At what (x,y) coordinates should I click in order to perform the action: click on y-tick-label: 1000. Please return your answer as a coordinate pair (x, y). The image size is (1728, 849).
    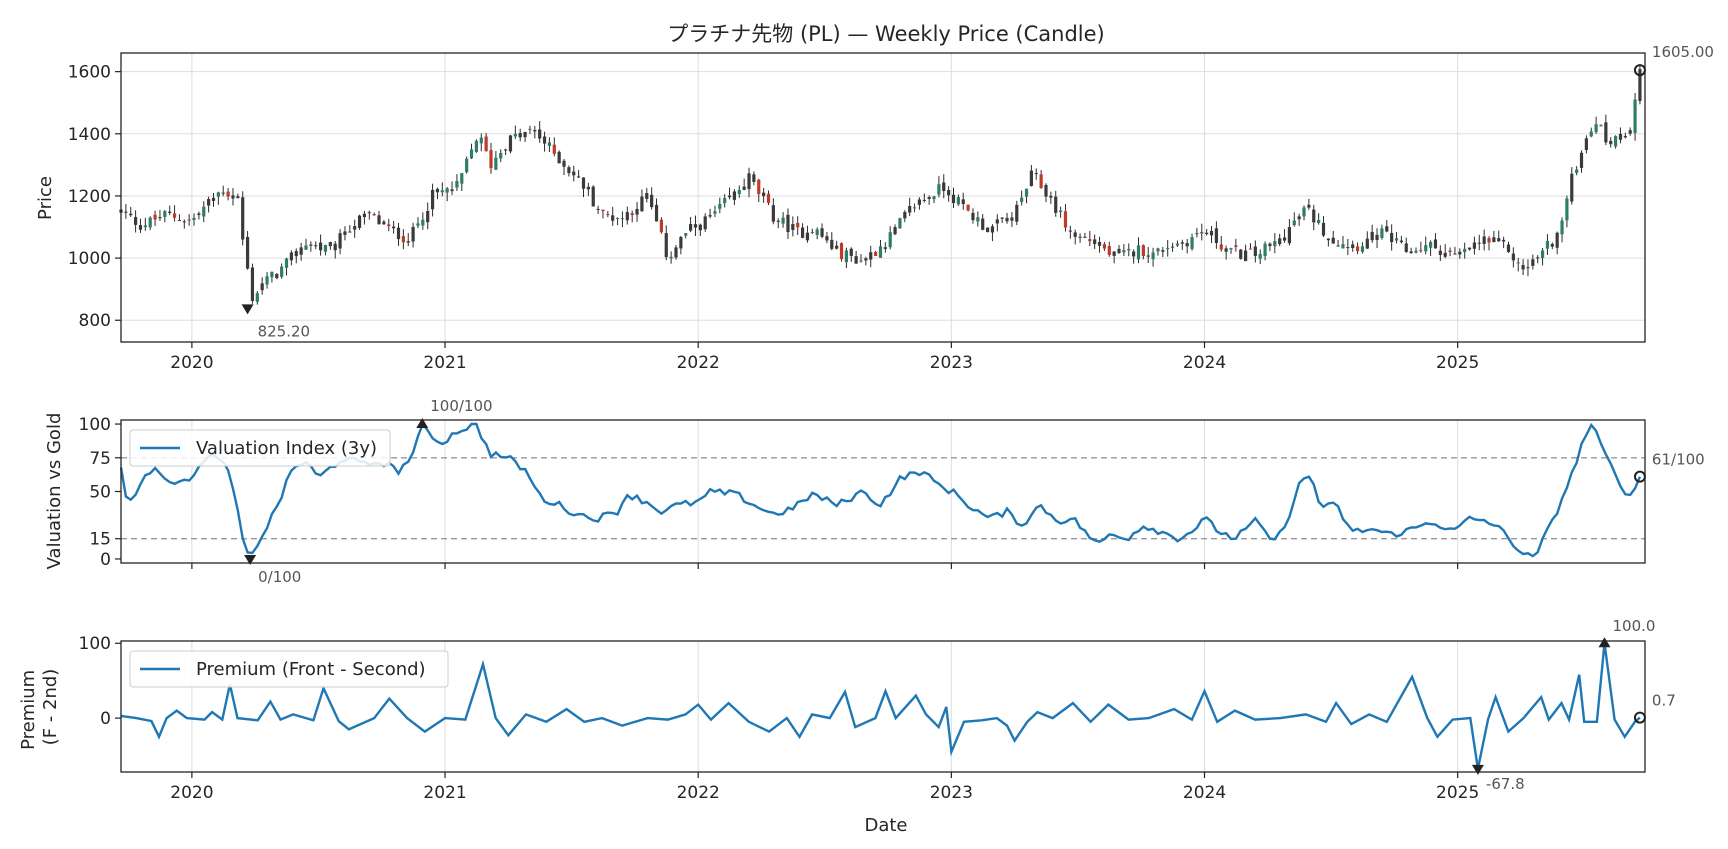
    Looking at the image, I should click on (89, 259).